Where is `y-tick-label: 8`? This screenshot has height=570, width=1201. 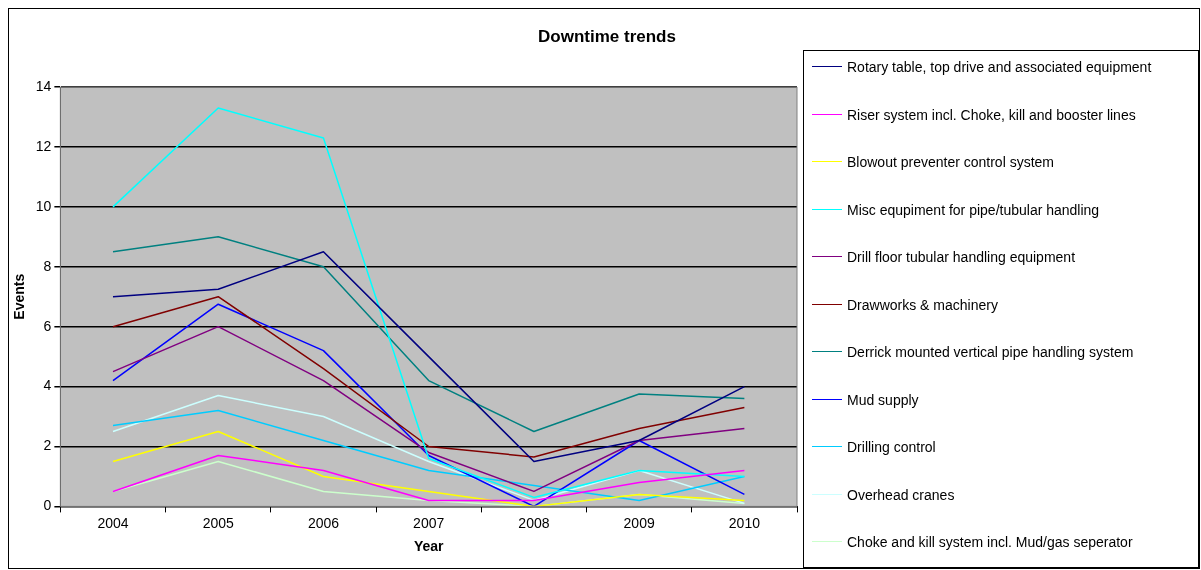
y-tick-label: 8 is located at coordinates (47, 265).